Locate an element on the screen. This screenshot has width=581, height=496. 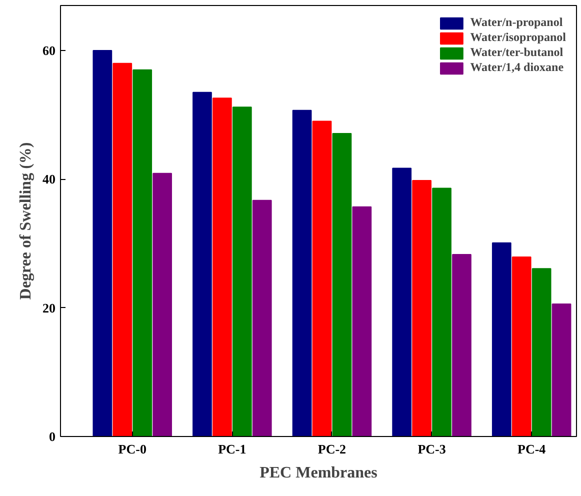
y-tick-label: 40 is located at coordinates (49, 179).